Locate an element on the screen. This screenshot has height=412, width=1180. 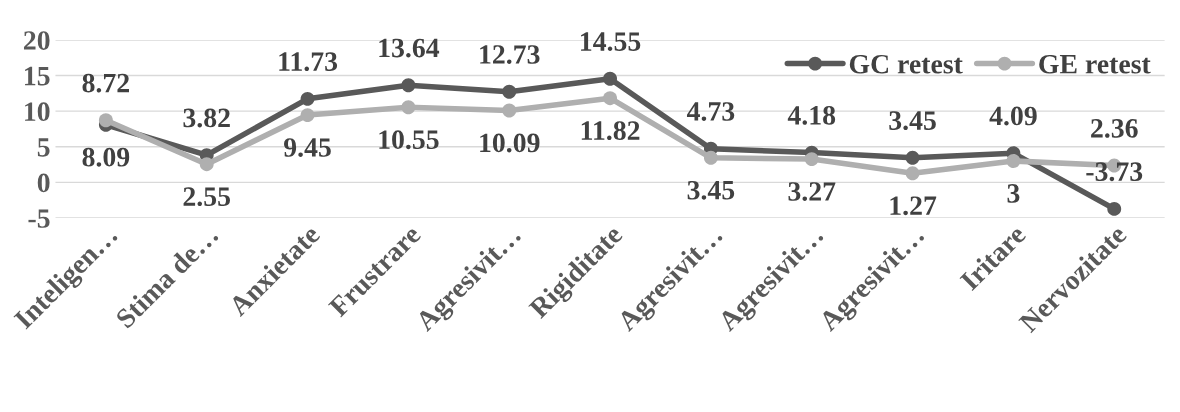
y-tick-label: 15 is located at coordinates (37, 76).